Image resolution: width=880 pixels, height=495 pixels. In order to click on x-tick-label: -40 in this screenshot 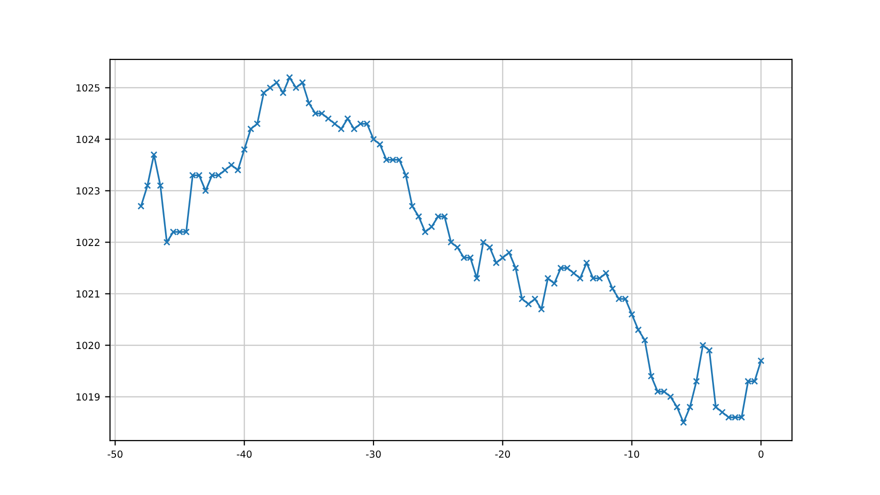, I will do `click(244, 454)`.